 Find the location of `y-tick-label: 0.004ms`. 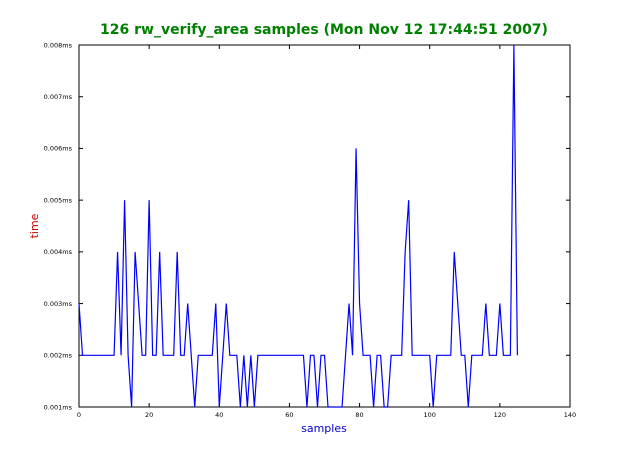

y-tick-label: 0.004ms is located at coordinates (58, 252).